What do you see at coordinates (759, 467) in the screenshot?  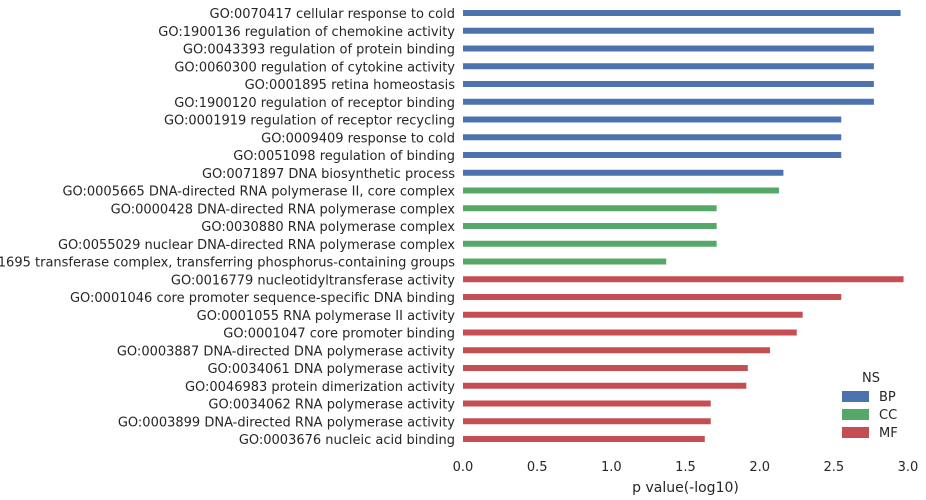 I see `x-tick-label: 2.0` at bounding box center [759, 467].